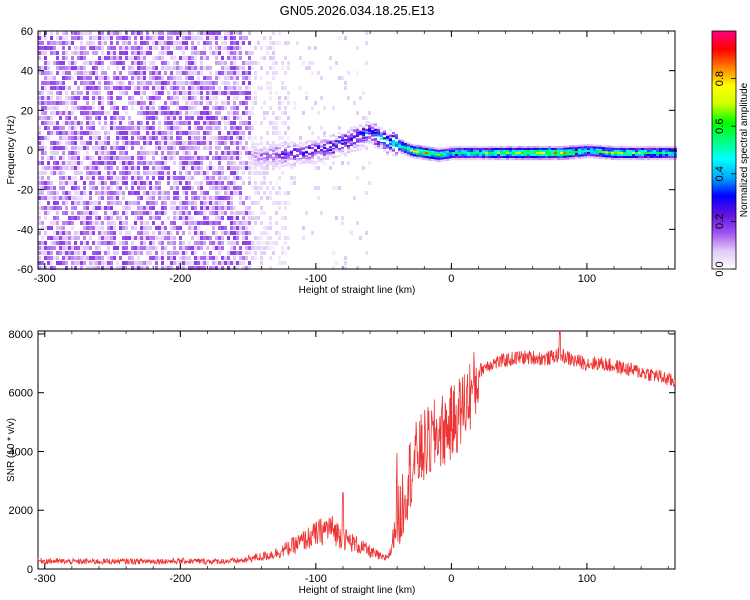  Describe the element at coordinates (25, 191) in the screenshot. I see `y-tick-label: -20` at that location.